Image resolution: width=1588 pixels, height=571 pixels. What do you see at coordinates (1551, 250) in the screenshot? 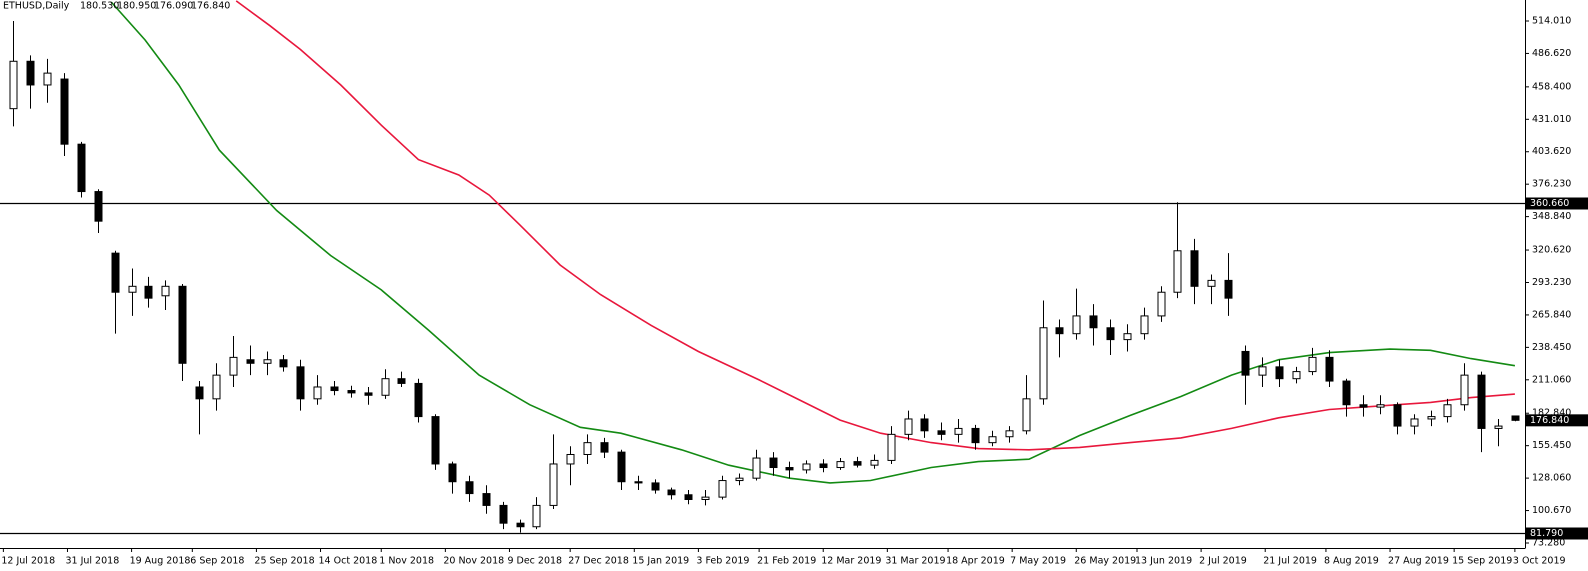
I see `y-tick-label: 320.620` at bounding box center [1551, 250].